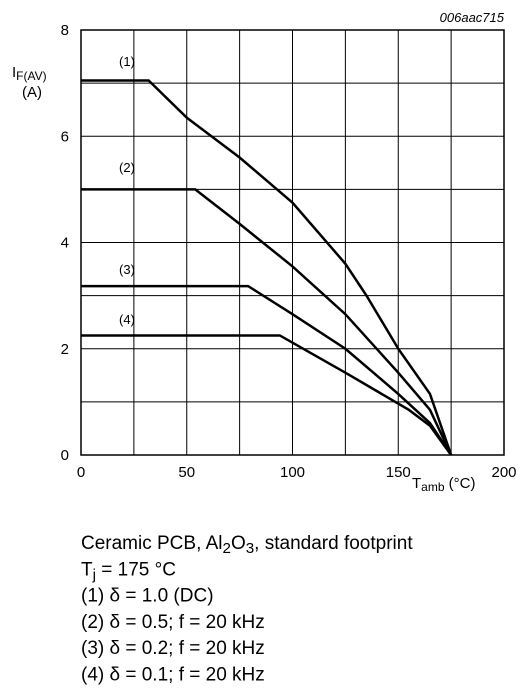 This screenshot has width=525, height=688. I want to click on note-line: Ceramic PCB, Al2O3, standard footprint, so click(247, 545).